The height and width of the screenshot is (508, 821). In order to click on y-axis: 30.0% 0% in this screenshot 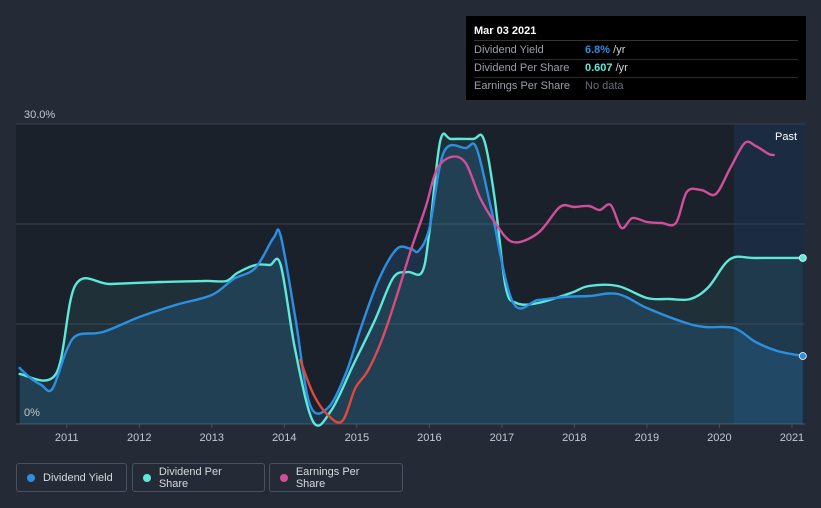, I will do `click(39, 264)`.